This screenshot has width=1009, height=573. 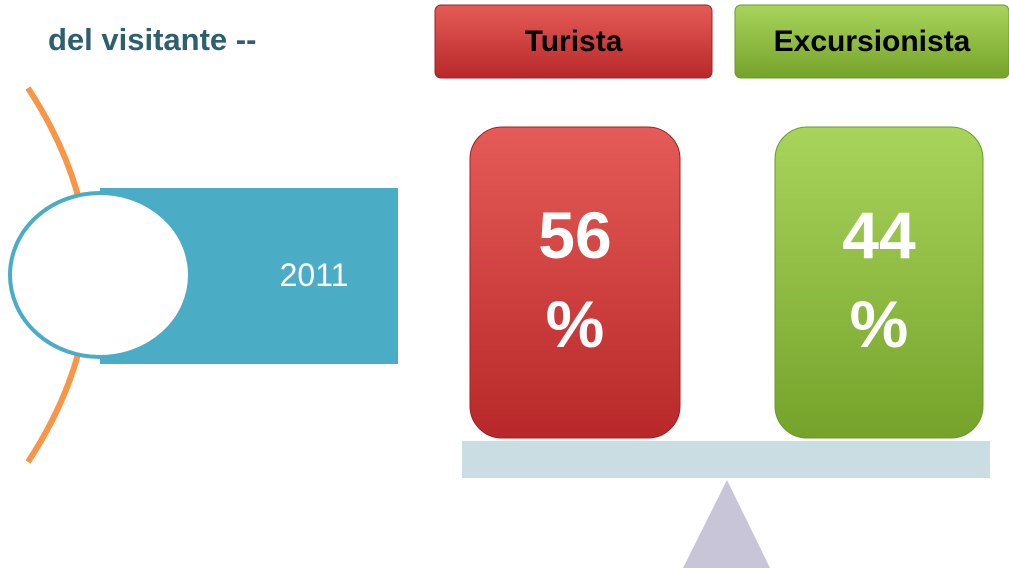 I want to click on circle, so click(x=100, y=275).